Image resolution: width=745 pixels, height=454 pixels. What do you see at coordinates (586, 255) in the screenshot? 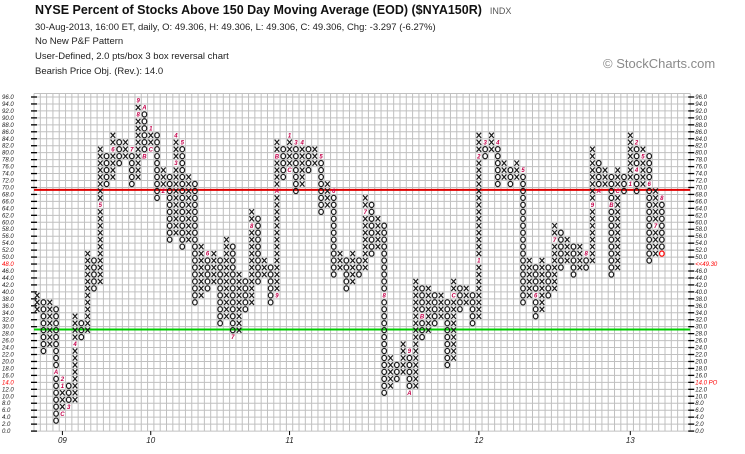
I see `month-label: 8` at bounding box center [586, 255].